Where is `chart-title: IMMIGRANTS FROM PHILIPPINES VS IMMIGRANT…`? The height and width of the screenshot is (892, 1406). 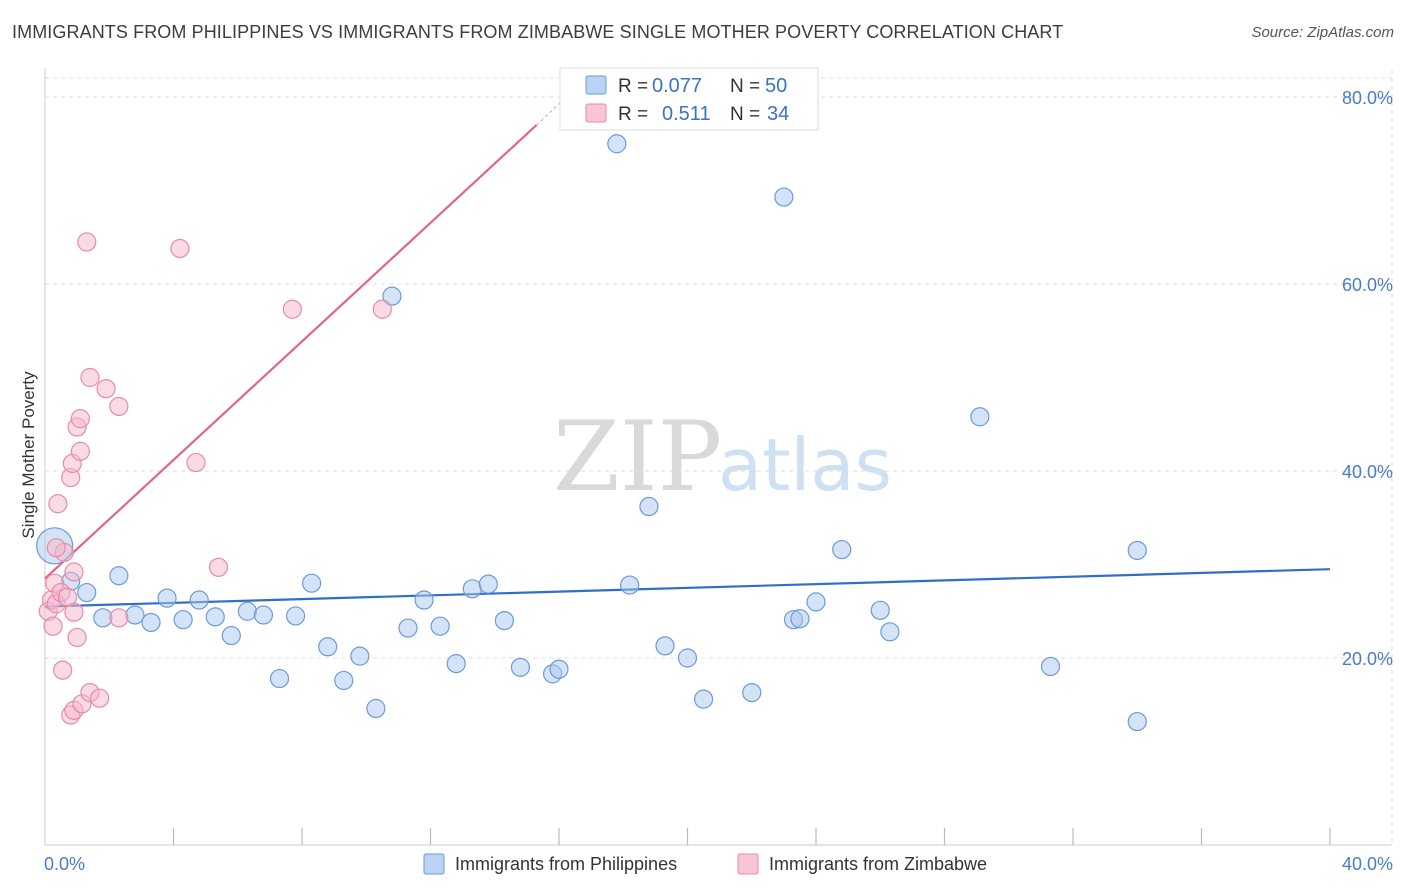 chart-title: IMMIGRANTS FROM PHILIPPINES VS IMMIGRANT… is located at coordinates (538, 32).